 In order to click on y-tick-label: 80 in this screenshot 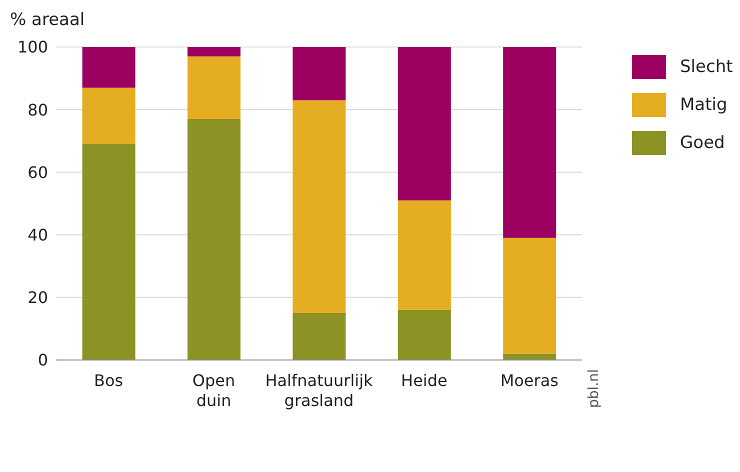, I will do `click(38, 110)`.